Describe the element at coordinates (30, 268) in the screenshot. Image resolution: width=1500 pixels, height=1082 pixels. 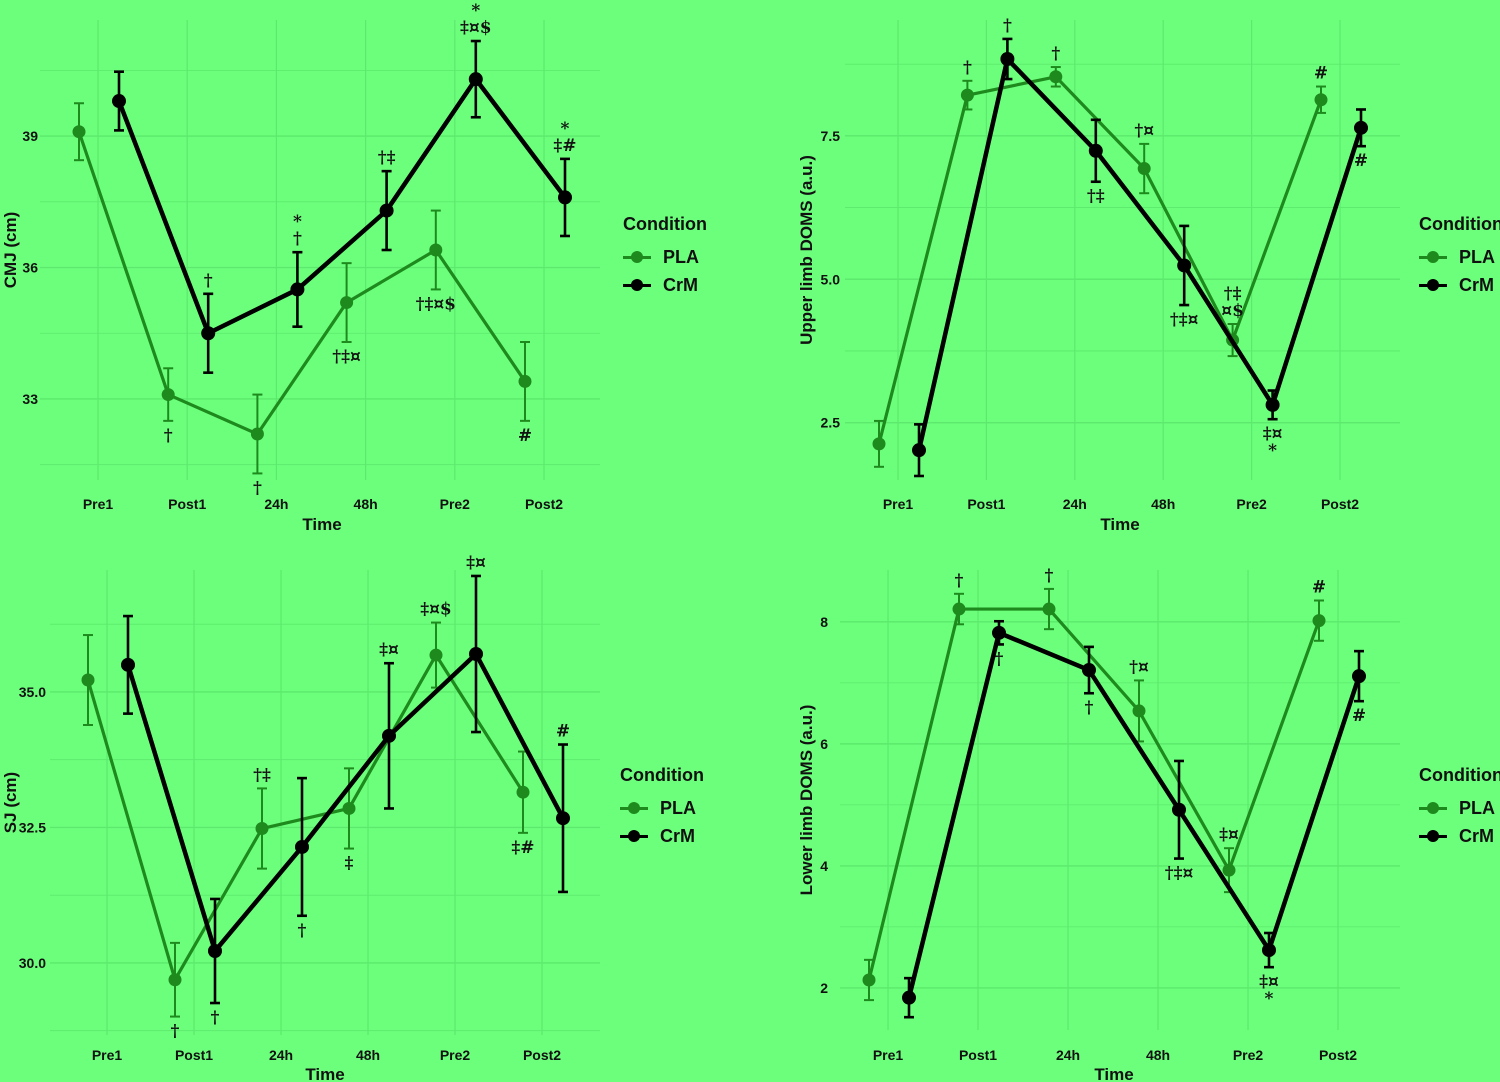
I see `y-tick-label: 36` at that location.